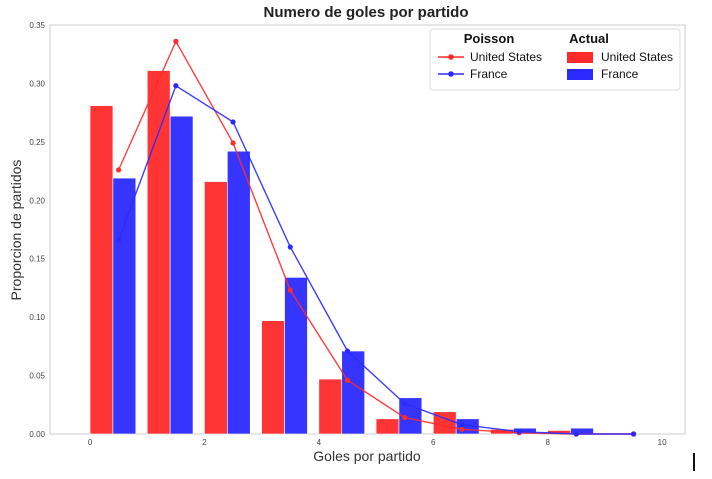 This screenshot has width=712, height=479. What do you see at coordinates (37, 200) in the screenshot?
I see `y-tick-label: 0.20` at bounding box center [37, 200].